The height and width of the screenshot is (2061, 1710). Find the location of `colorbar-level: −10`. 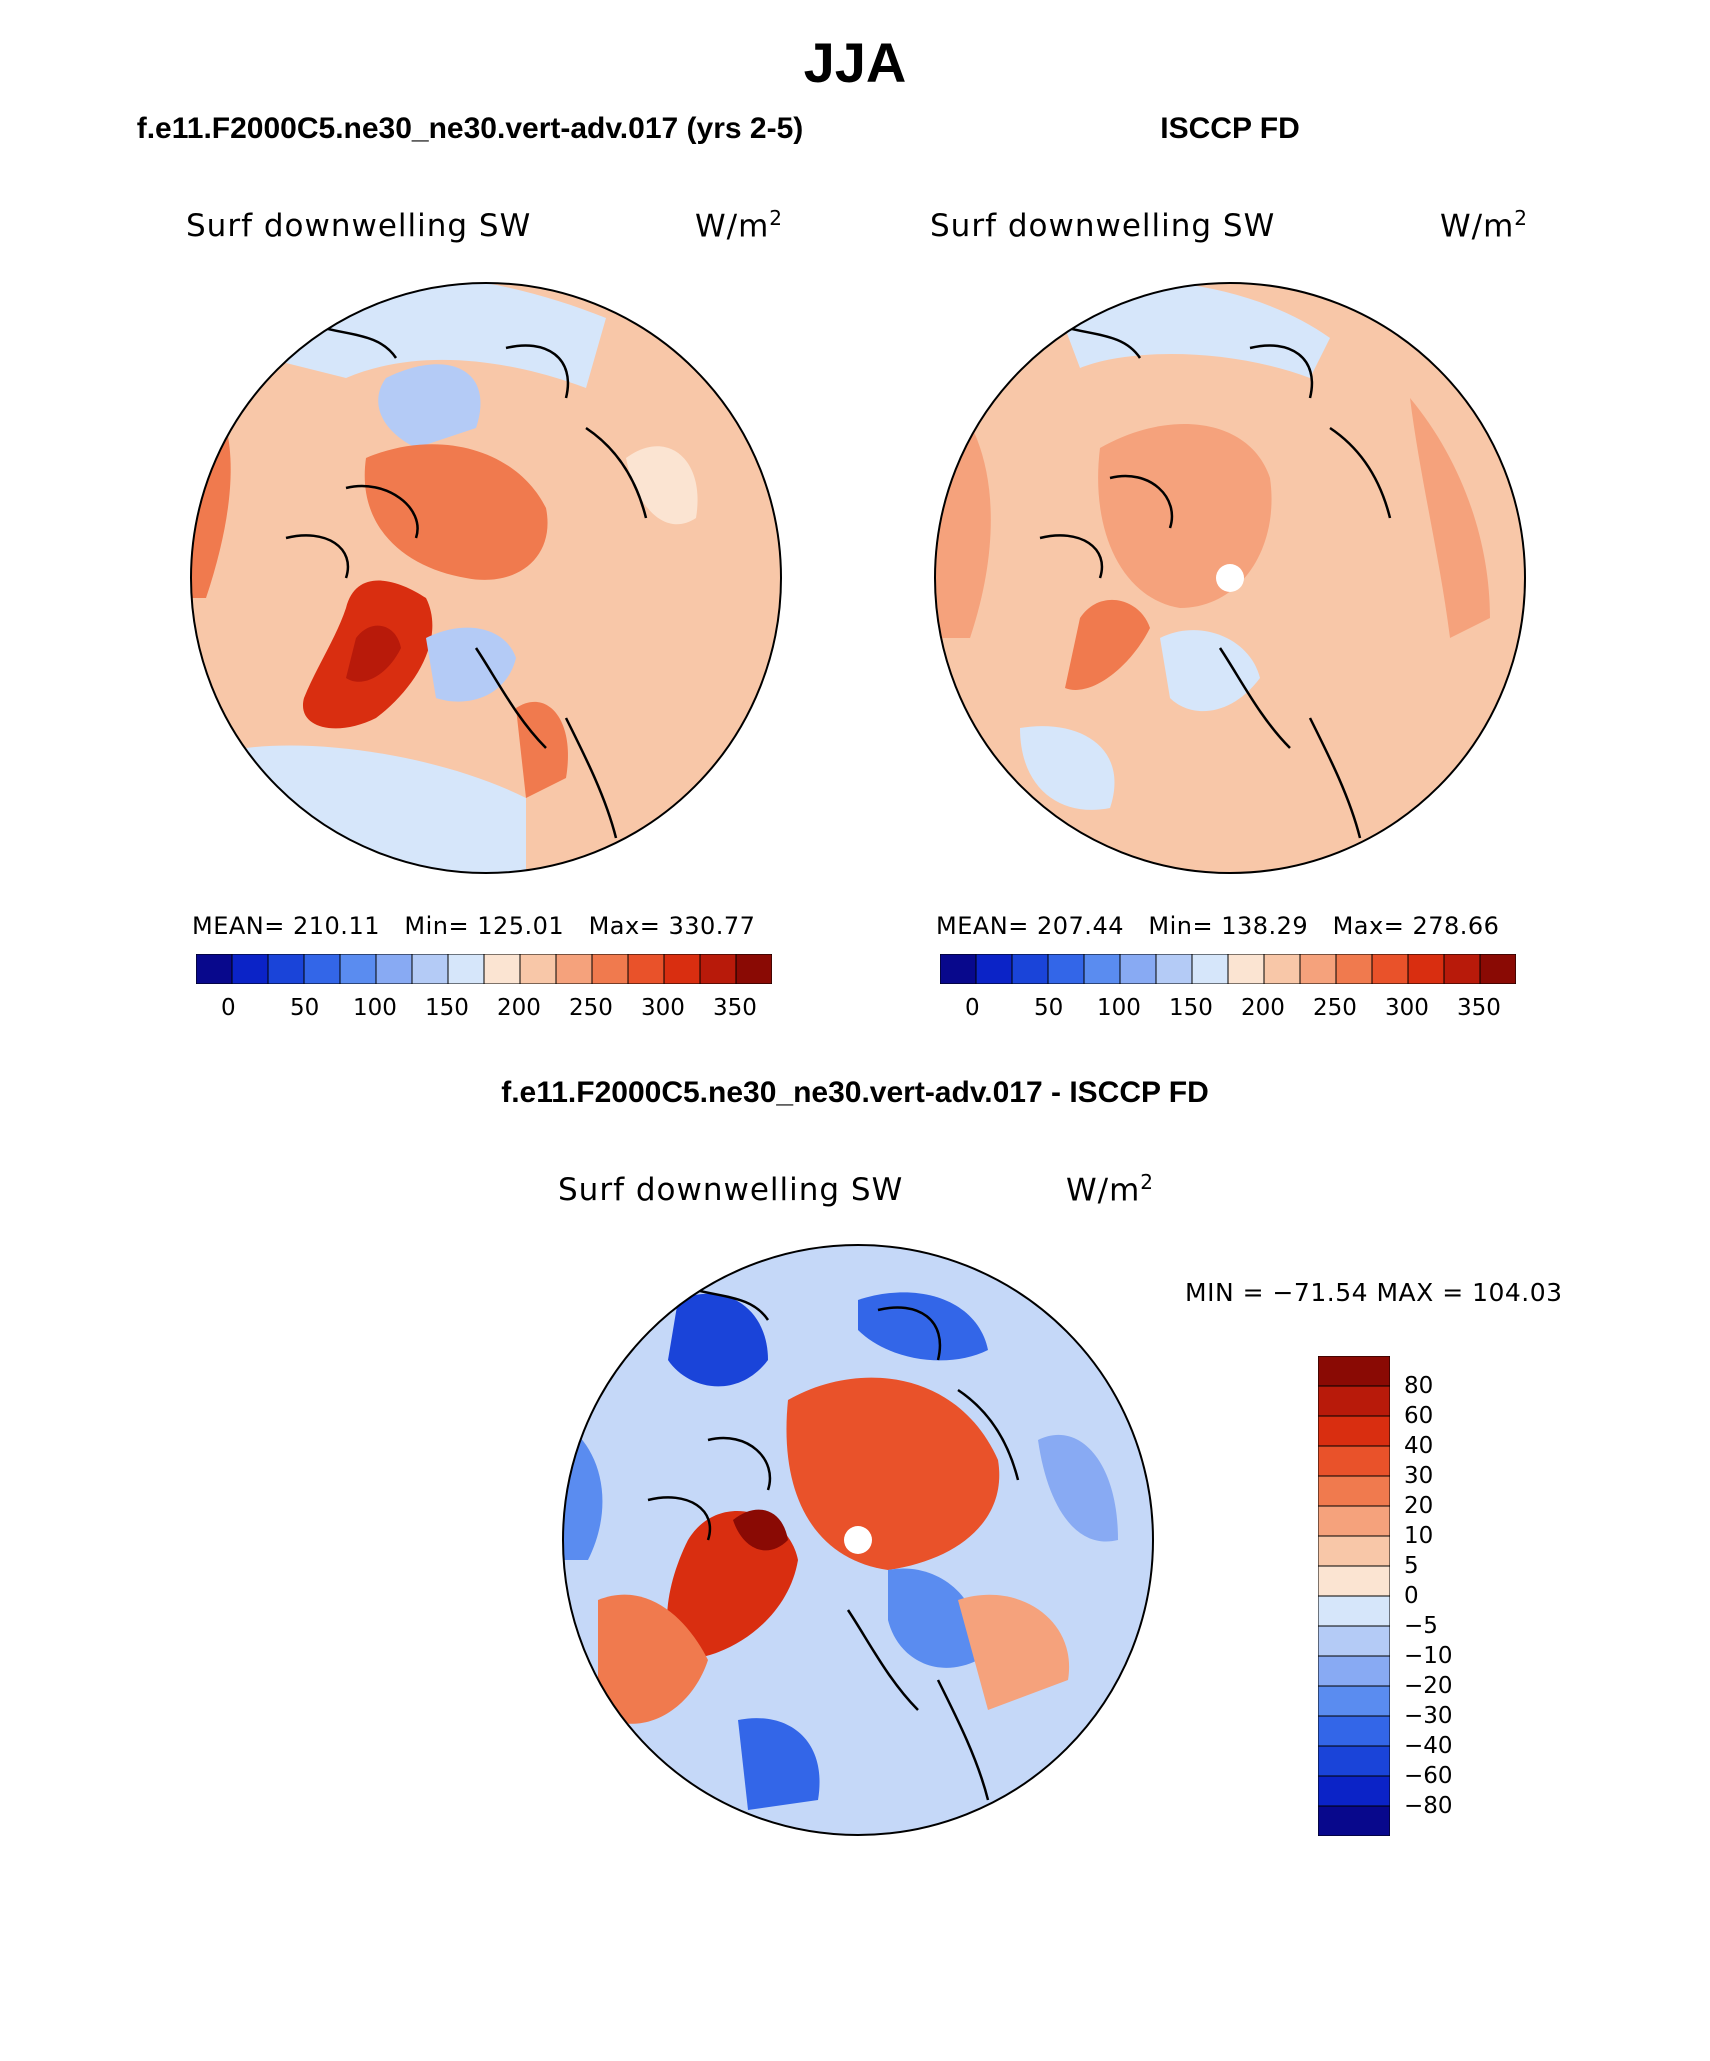

colorbar-level: −10 is located at coordinates (1428, 1656).